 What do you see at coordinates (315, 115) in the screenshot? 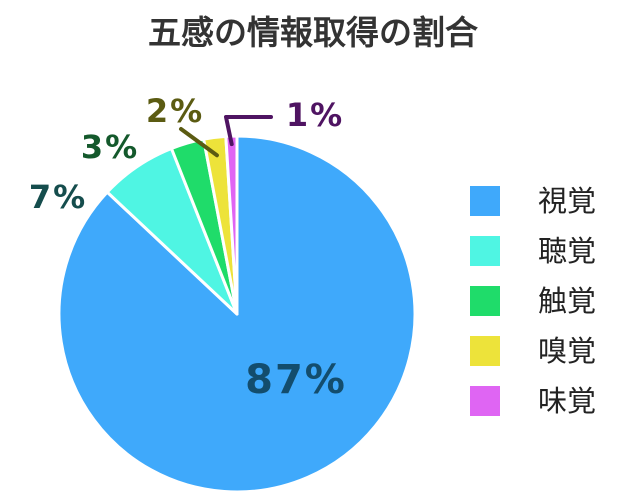
I see `slice-label-4: 1%` at bounding box center [315, 115].